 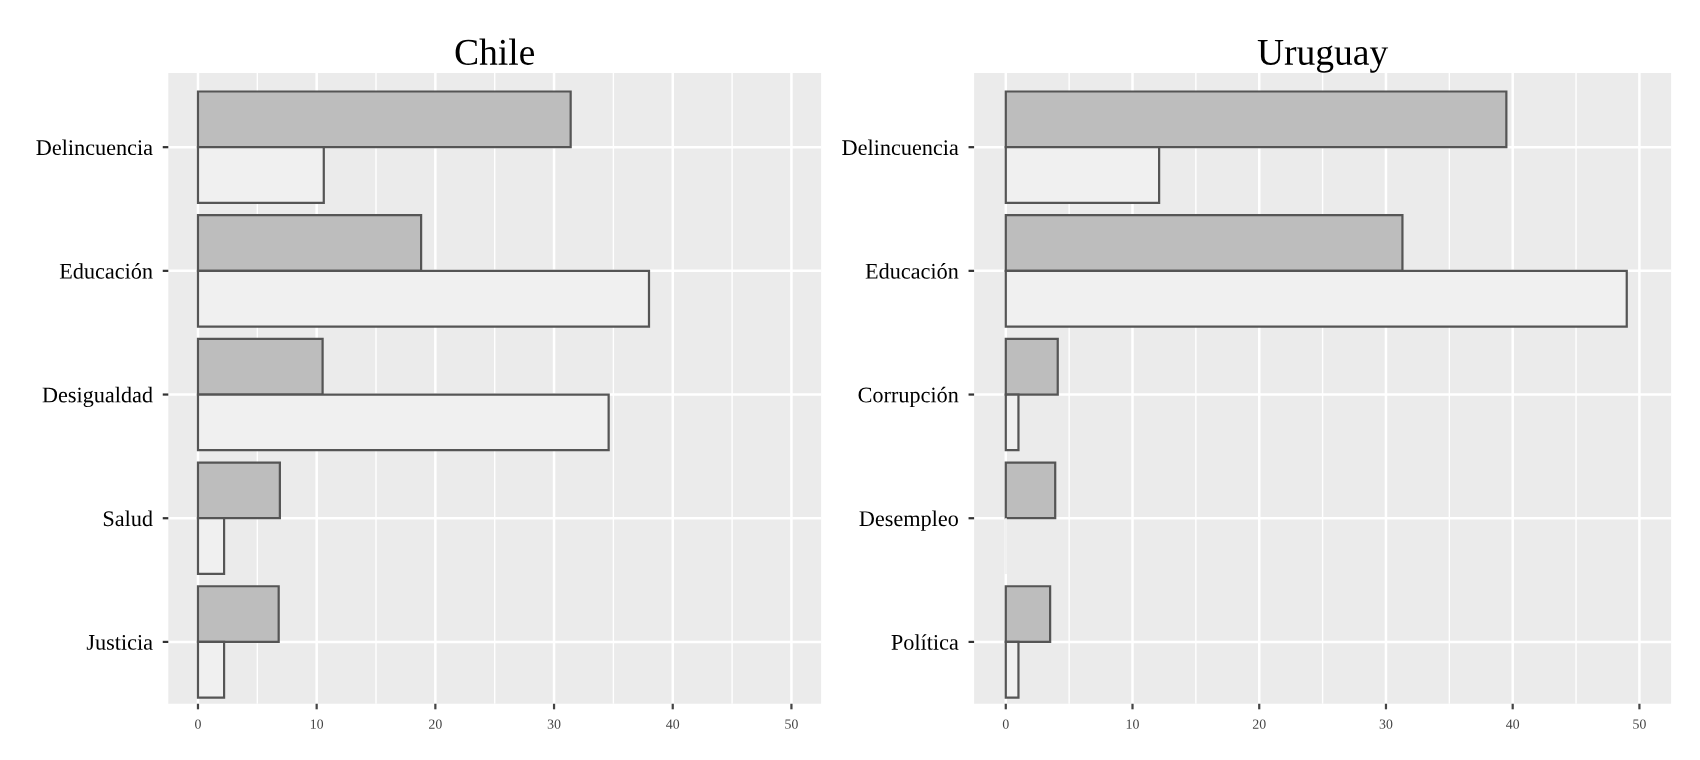 I want to click on y-tick-label: Salud, so click(x=128, y=518).